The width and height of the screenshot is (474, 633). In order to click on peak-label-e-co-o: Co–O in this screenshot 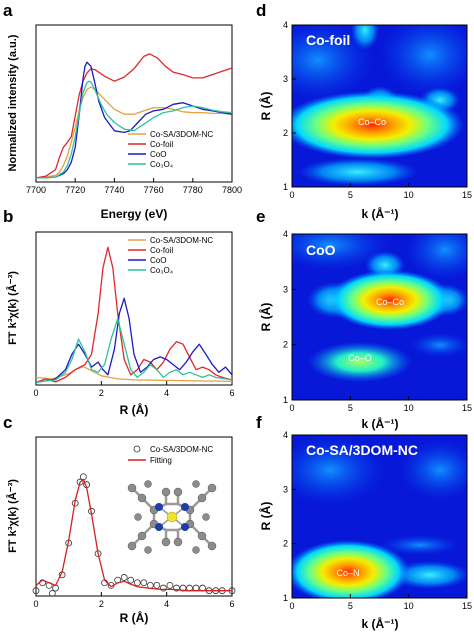, I will do `click(360, 358)`.